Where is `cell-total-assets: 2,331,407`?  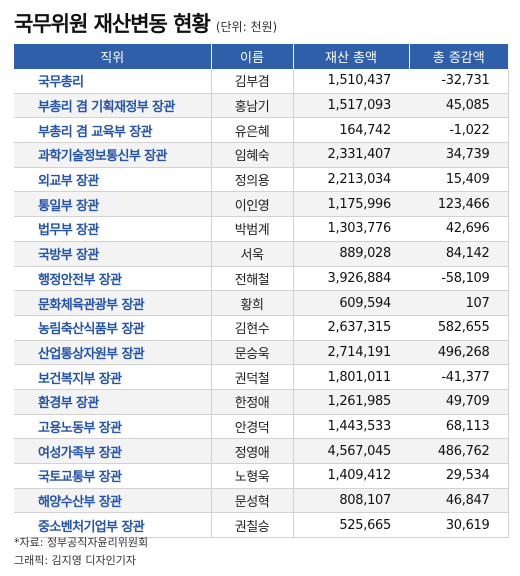 cell-total-assets: 2,331,407 is located at coordinates (351, 155).